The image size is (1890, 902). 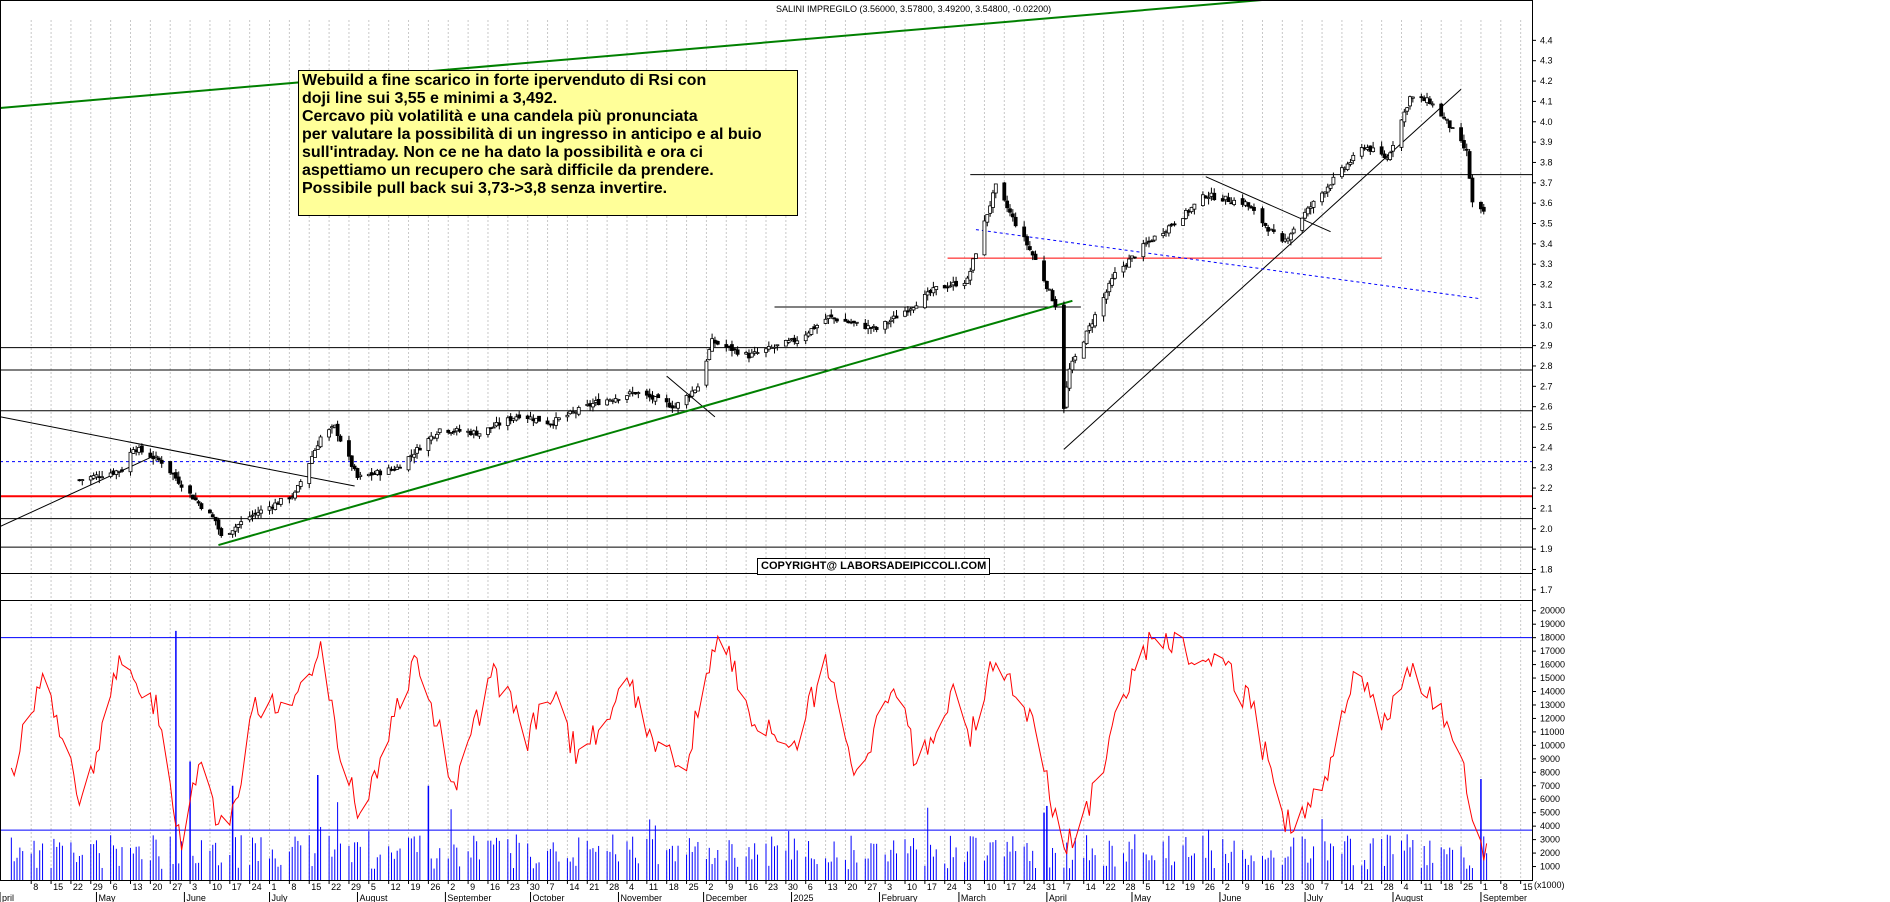 What do you see at coordinates (694, 887) in the screenshot?
I see `x-tick-label: 25` at bounding box center [694, 887].